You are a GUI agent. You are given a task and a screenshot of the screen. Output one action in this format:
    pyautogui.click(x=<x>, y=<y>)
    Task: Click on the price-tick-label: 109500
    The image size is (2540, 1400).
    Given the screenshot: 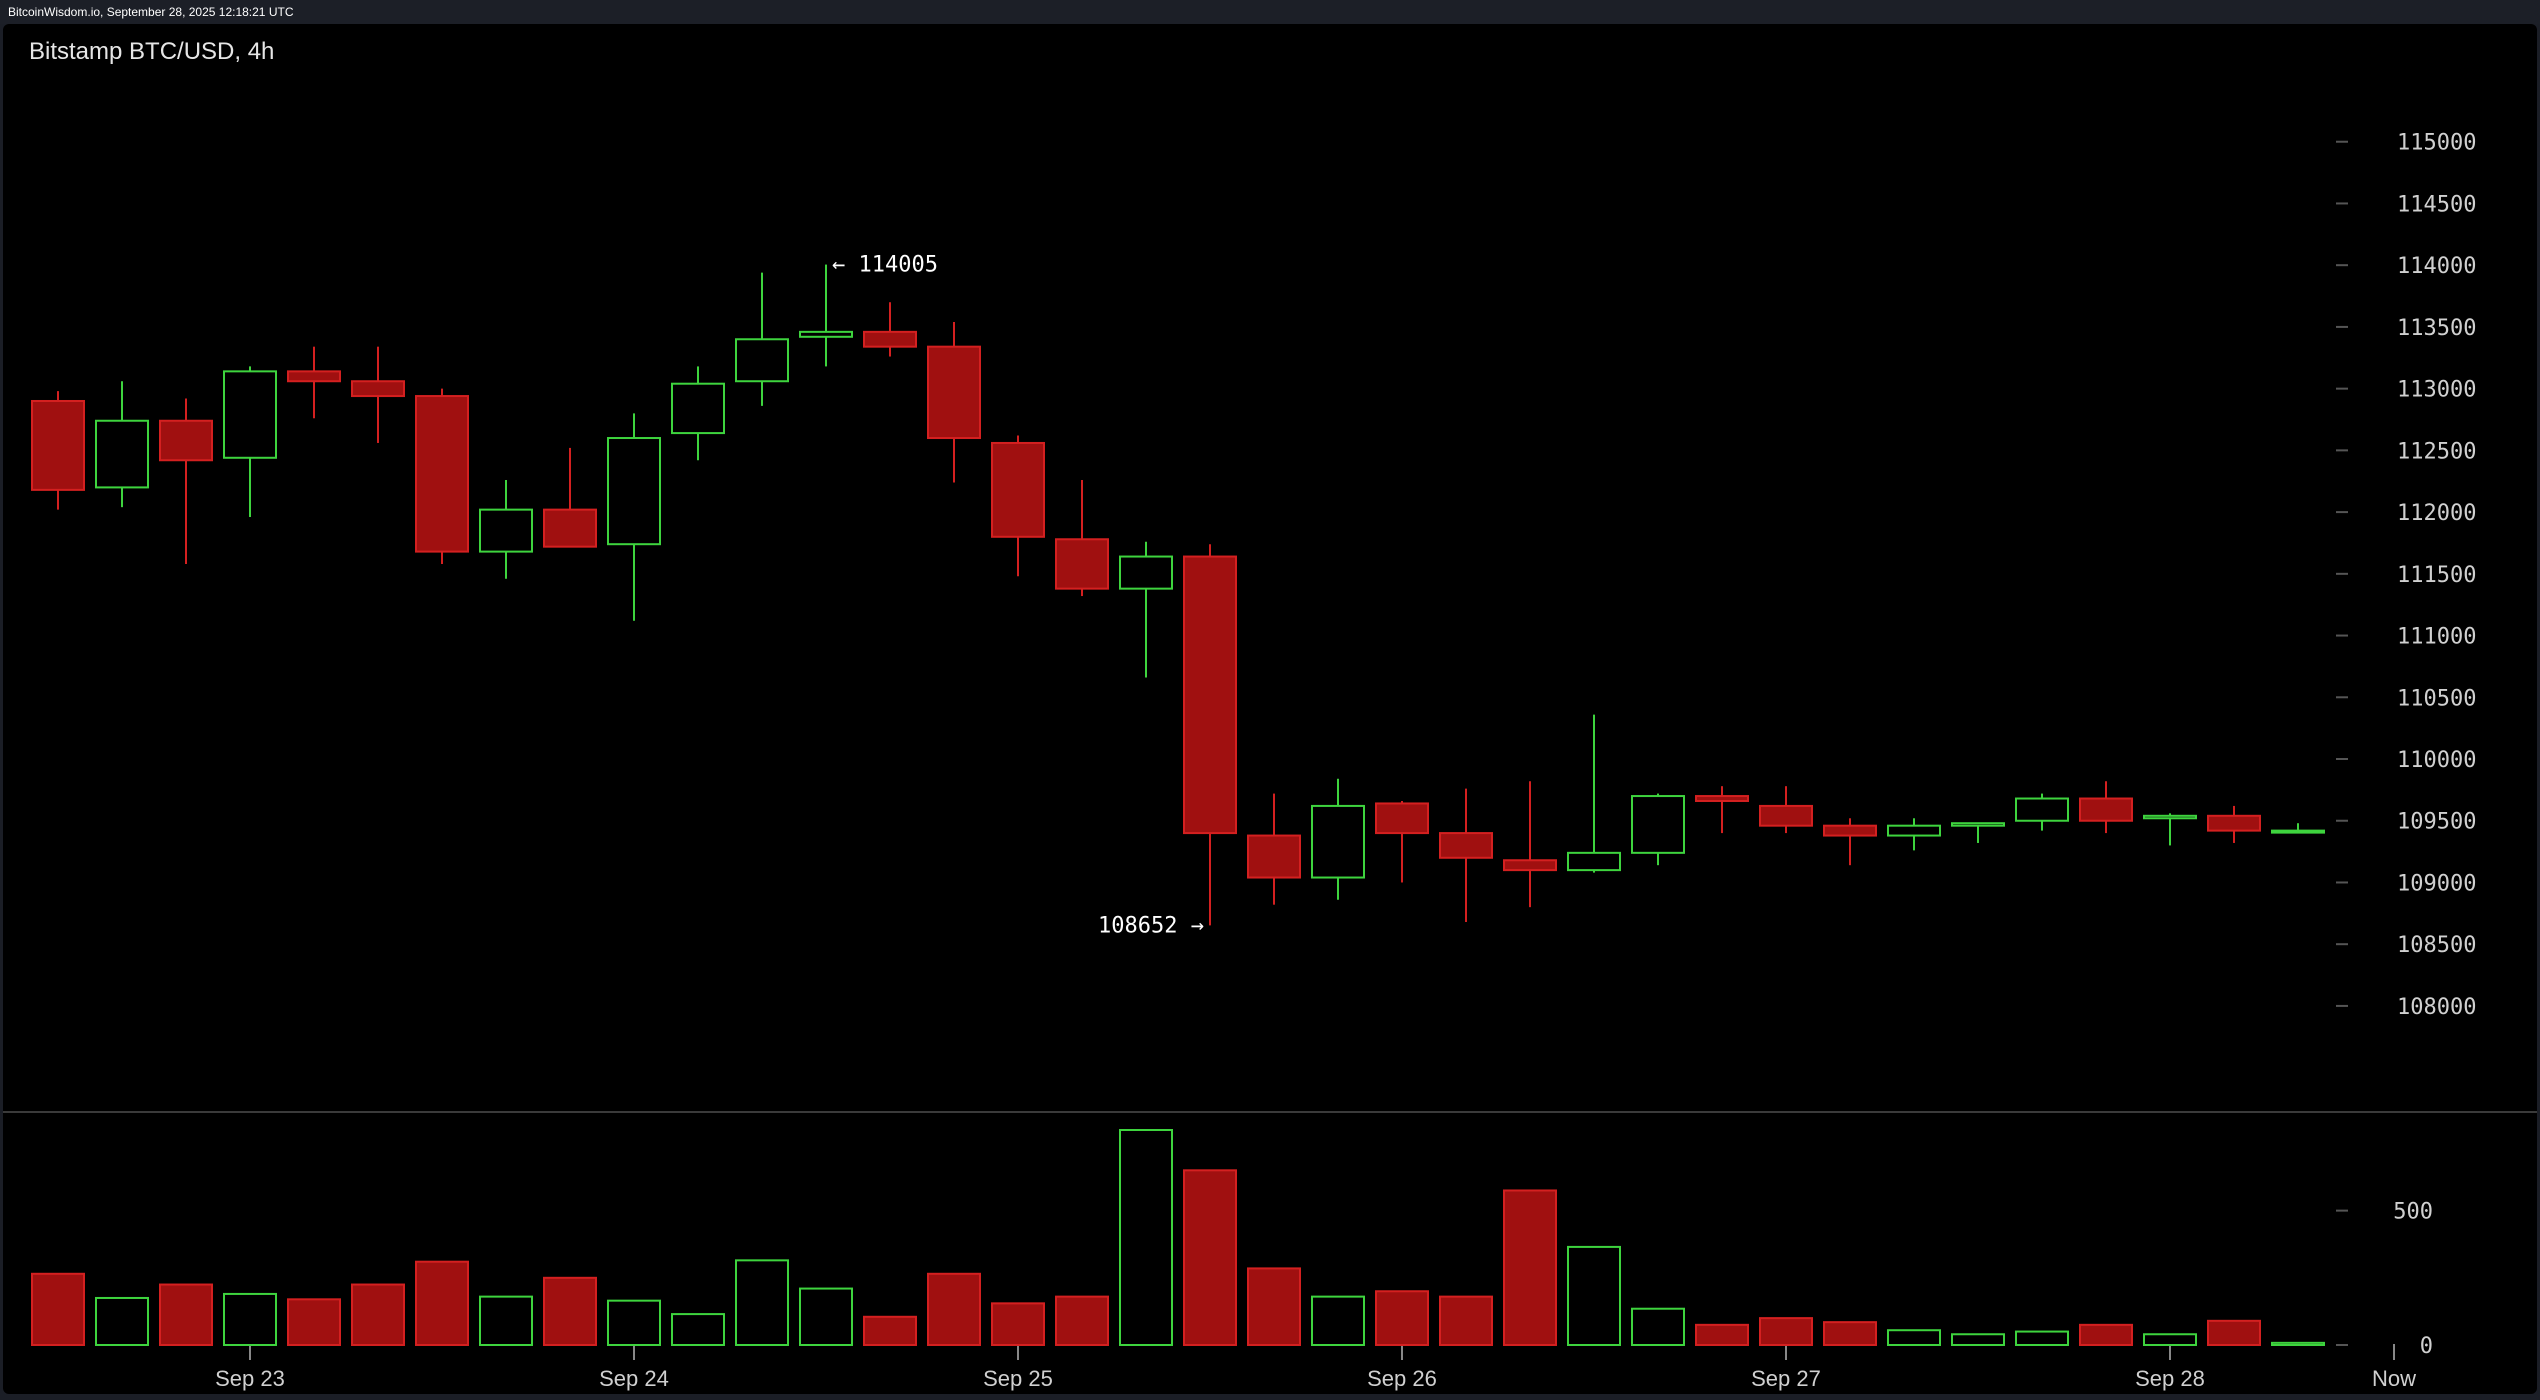 What is the action you would take?
    pyautogui.click(x=2436, y=822)
    